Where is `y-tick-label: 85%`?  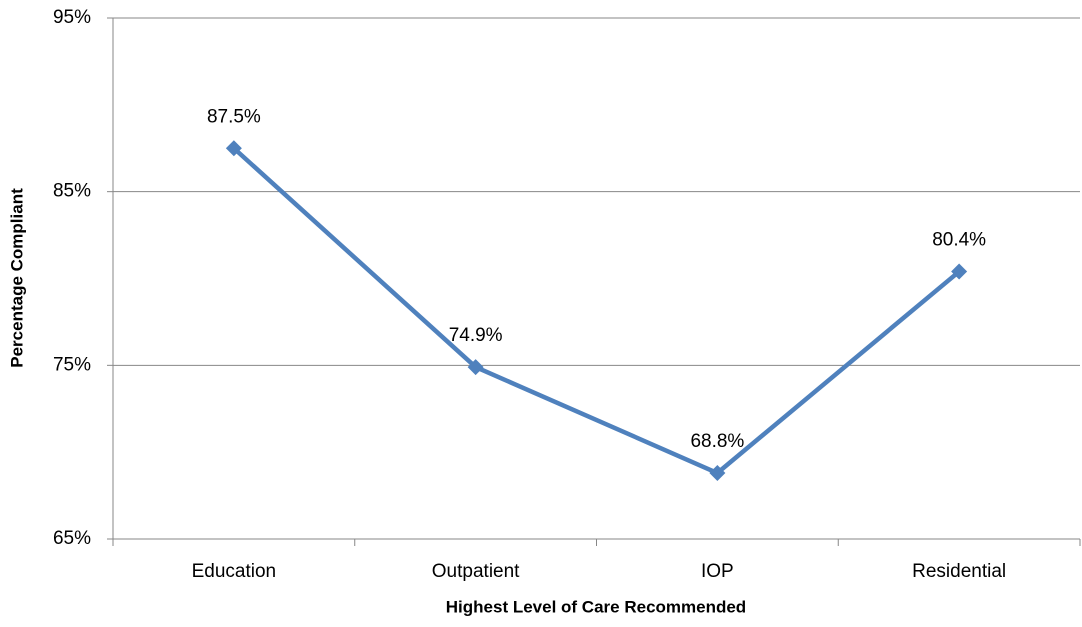
y-tick-label: 85% is located at coordinates (72, 191).